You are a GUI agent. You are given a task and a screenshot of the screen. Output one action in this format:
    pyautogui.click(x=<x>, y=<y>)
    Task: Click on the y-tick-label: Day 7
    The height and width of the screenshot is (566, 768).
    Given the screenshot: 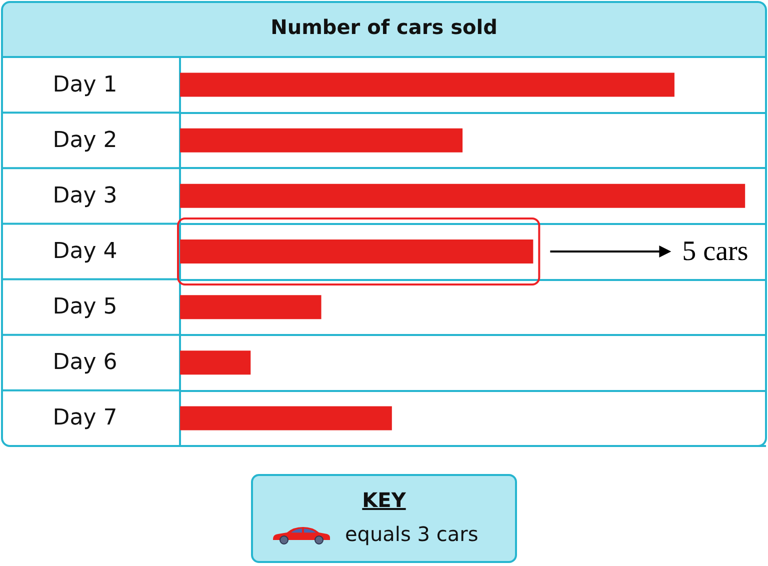 What is the action you would take?
    pyautogui.click(x=85, y=418)
    